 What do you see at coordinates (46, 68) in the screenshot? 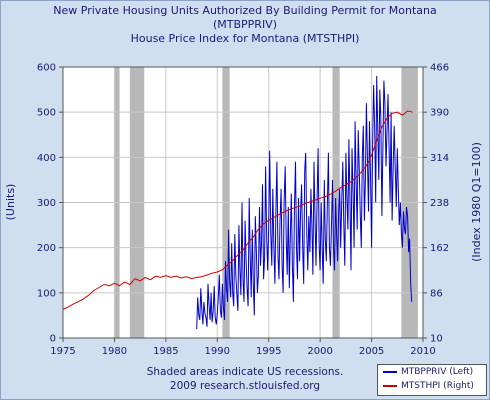
I see `y-left-tick-label-600: 600` at bounding box center [46, 68].